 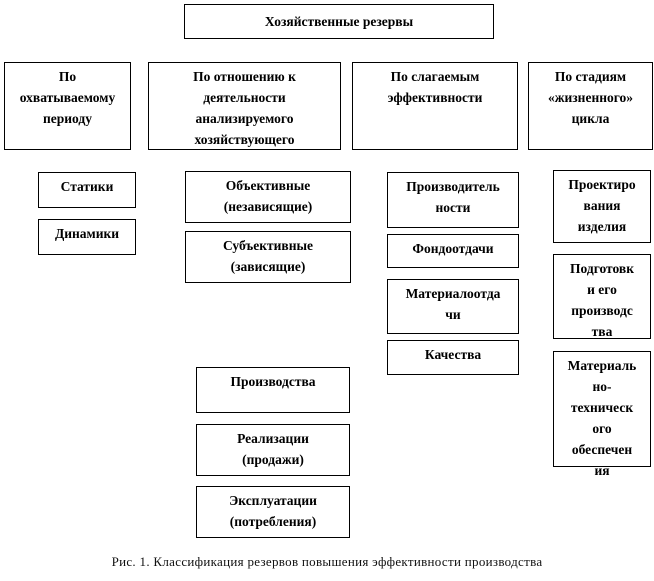 I want to click on header-by-efficiency-components: По слагаемым эффективности, so click(x=435, y=106).